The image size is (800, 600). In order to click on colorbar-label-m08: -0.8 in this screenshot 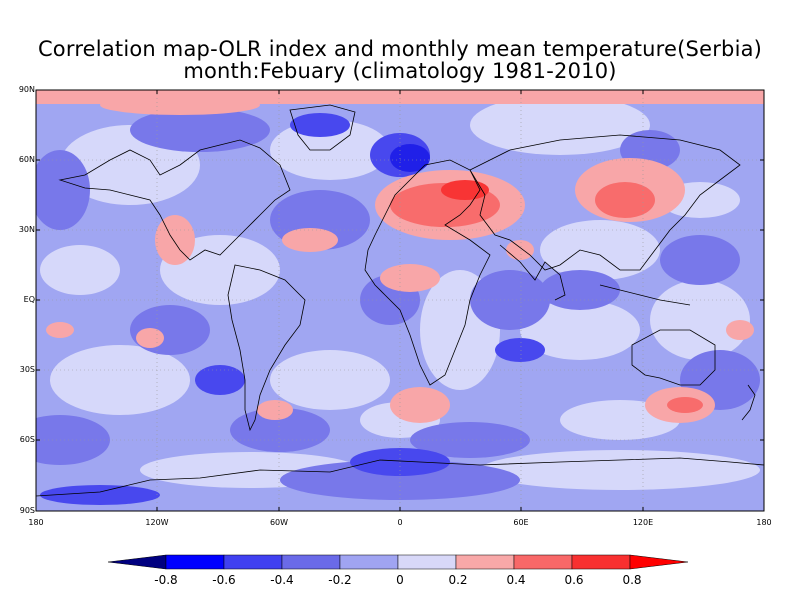, I will do `click(166, 580)`.